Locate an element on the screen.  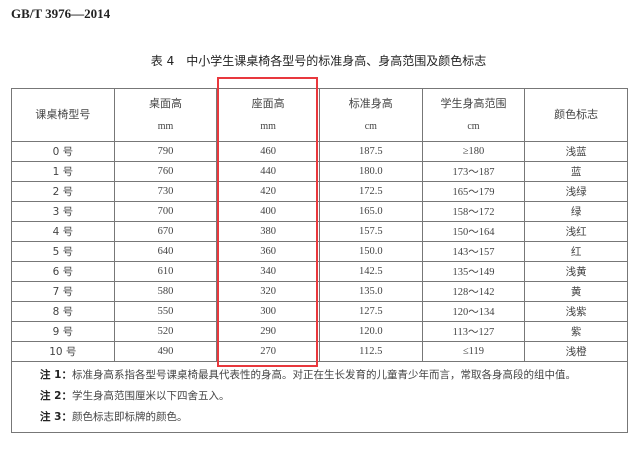
table-row: 7 号 580 320 135.0 128～142 黄 is located at coordinates (319, 291).